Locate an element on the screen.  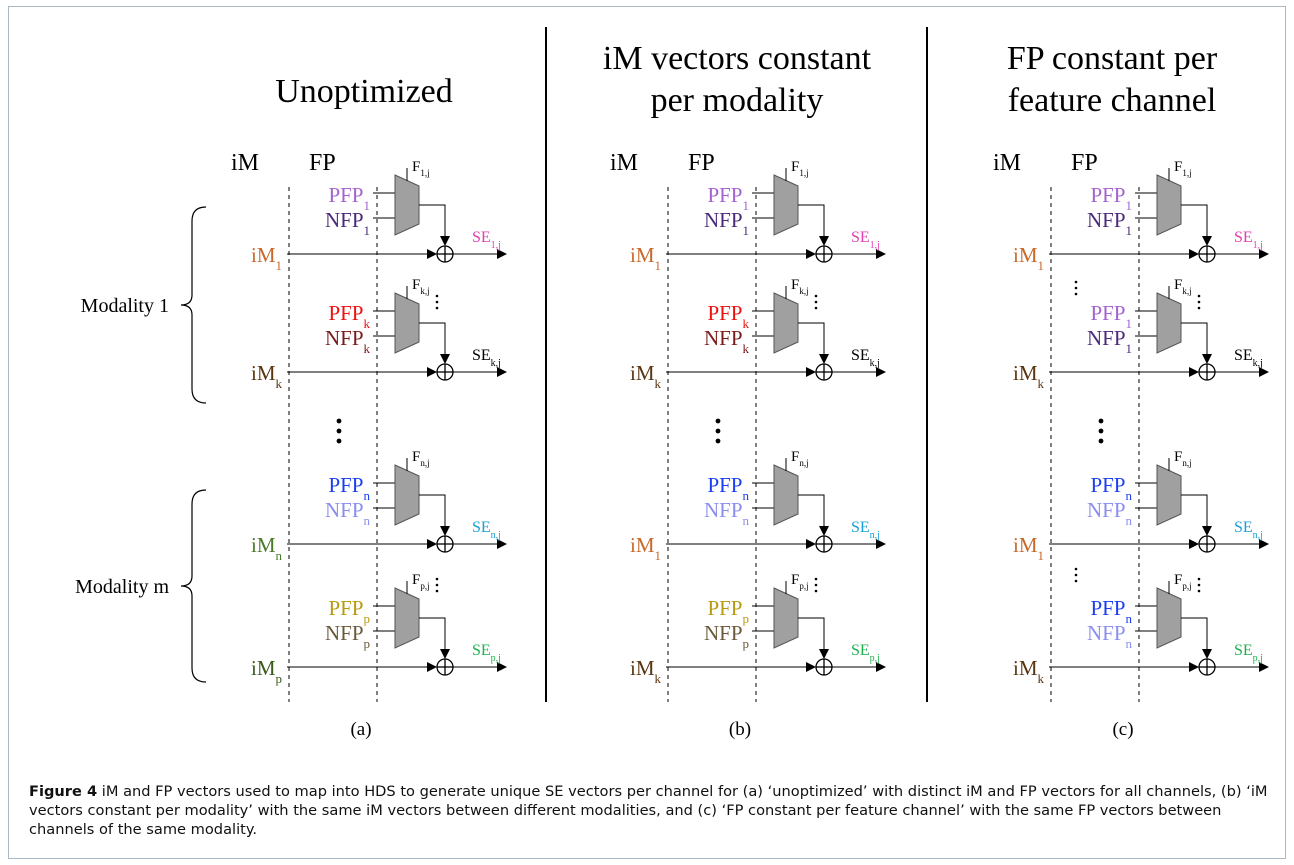
panel-title: Unoptimized is located at coordinates (364, 91).